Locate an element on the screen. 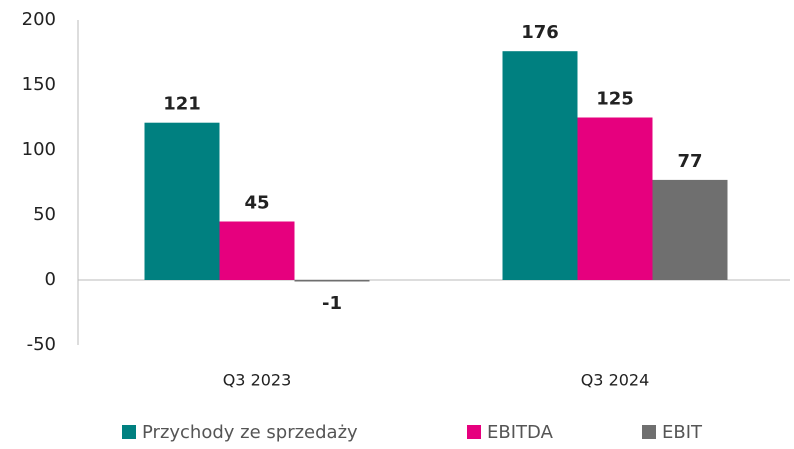 The image size is (794, 449). legend-label: EBITDA is located at coordinates (520, 432).